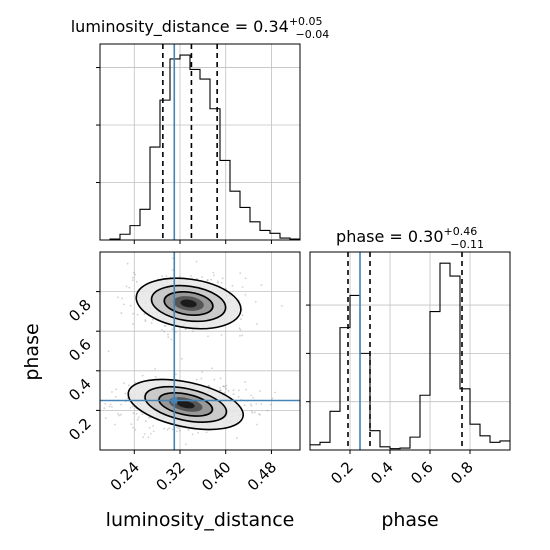  I want to click on phase-frame, so click(410, 351).